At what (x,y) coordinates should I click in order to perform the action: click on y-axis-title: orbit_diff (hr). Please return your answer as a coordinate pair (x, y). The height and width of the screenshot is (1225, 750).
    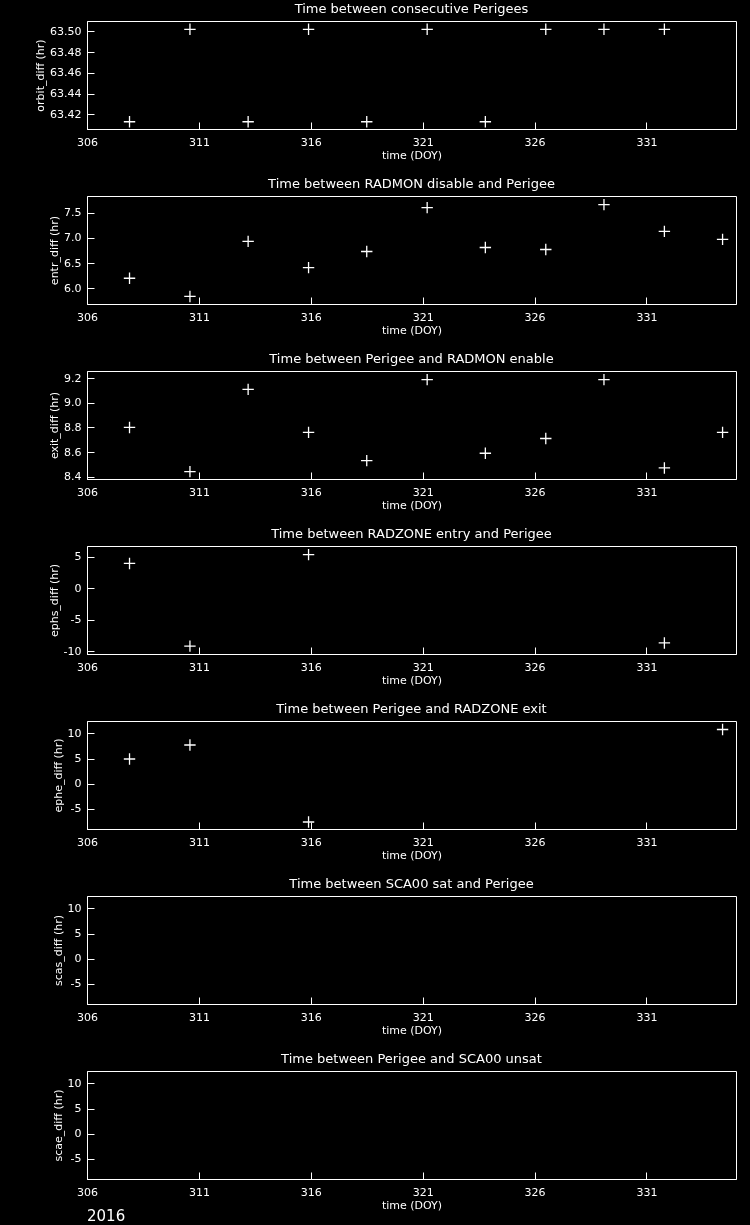
    Looking at the image, I should click on (41, 75).